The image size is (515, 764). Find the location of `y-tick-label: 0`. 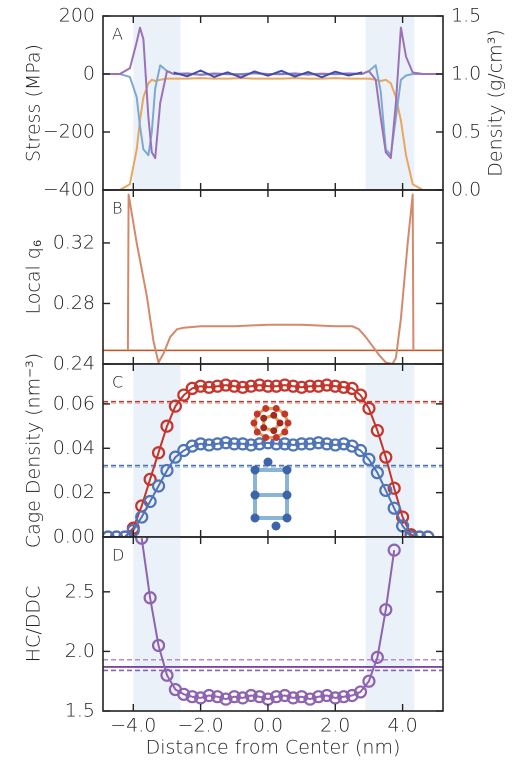

y-tick-label: 0 is located at coordinates (89, 74).